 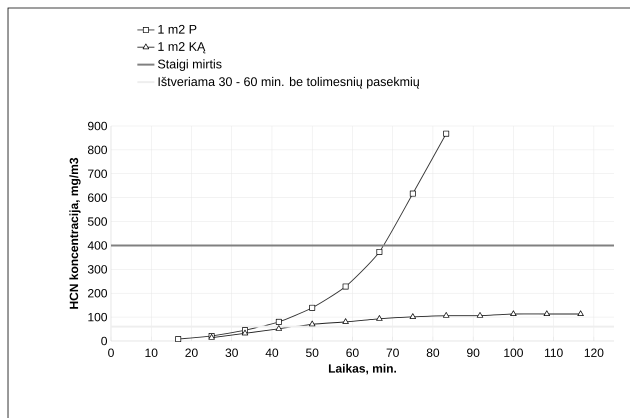 I want to click on legend-label: Ištveriama 30 - 60 min. be tolimesnių pasekmių, so click(x=289, y=82).